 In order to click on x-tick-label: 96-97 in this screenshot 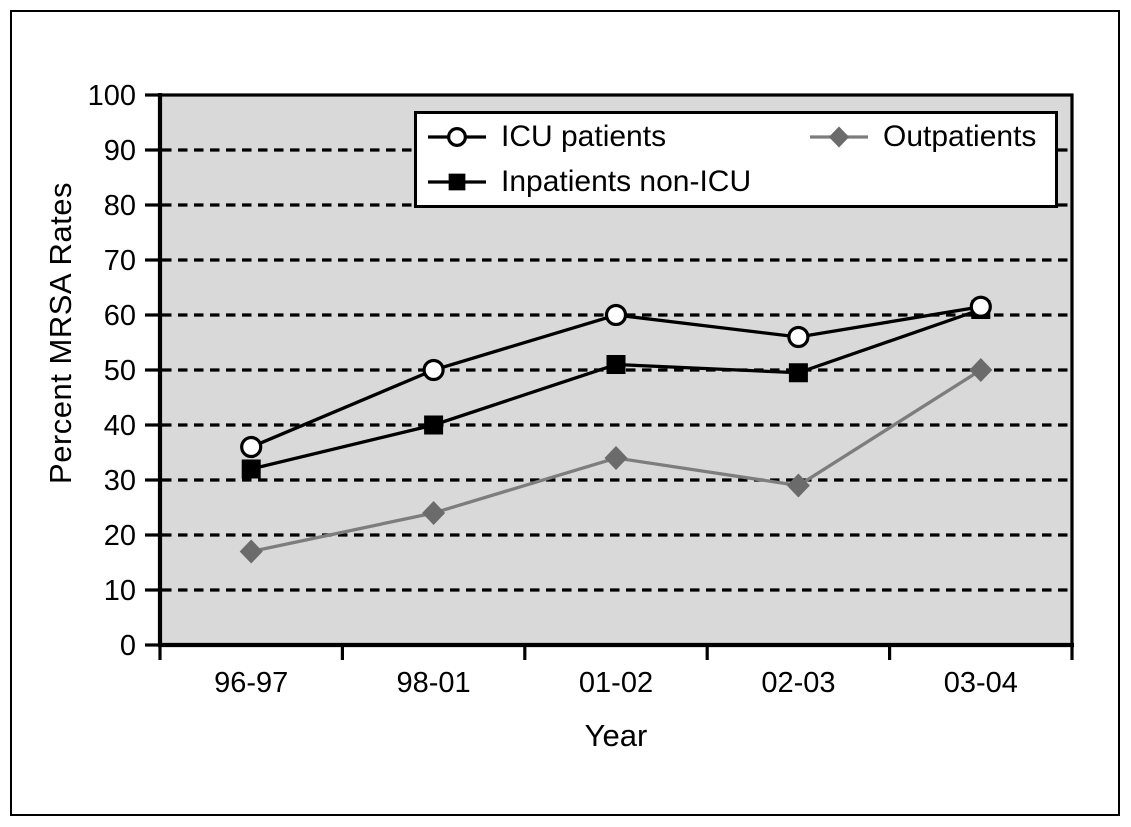, I will do `click(251, 683)`.